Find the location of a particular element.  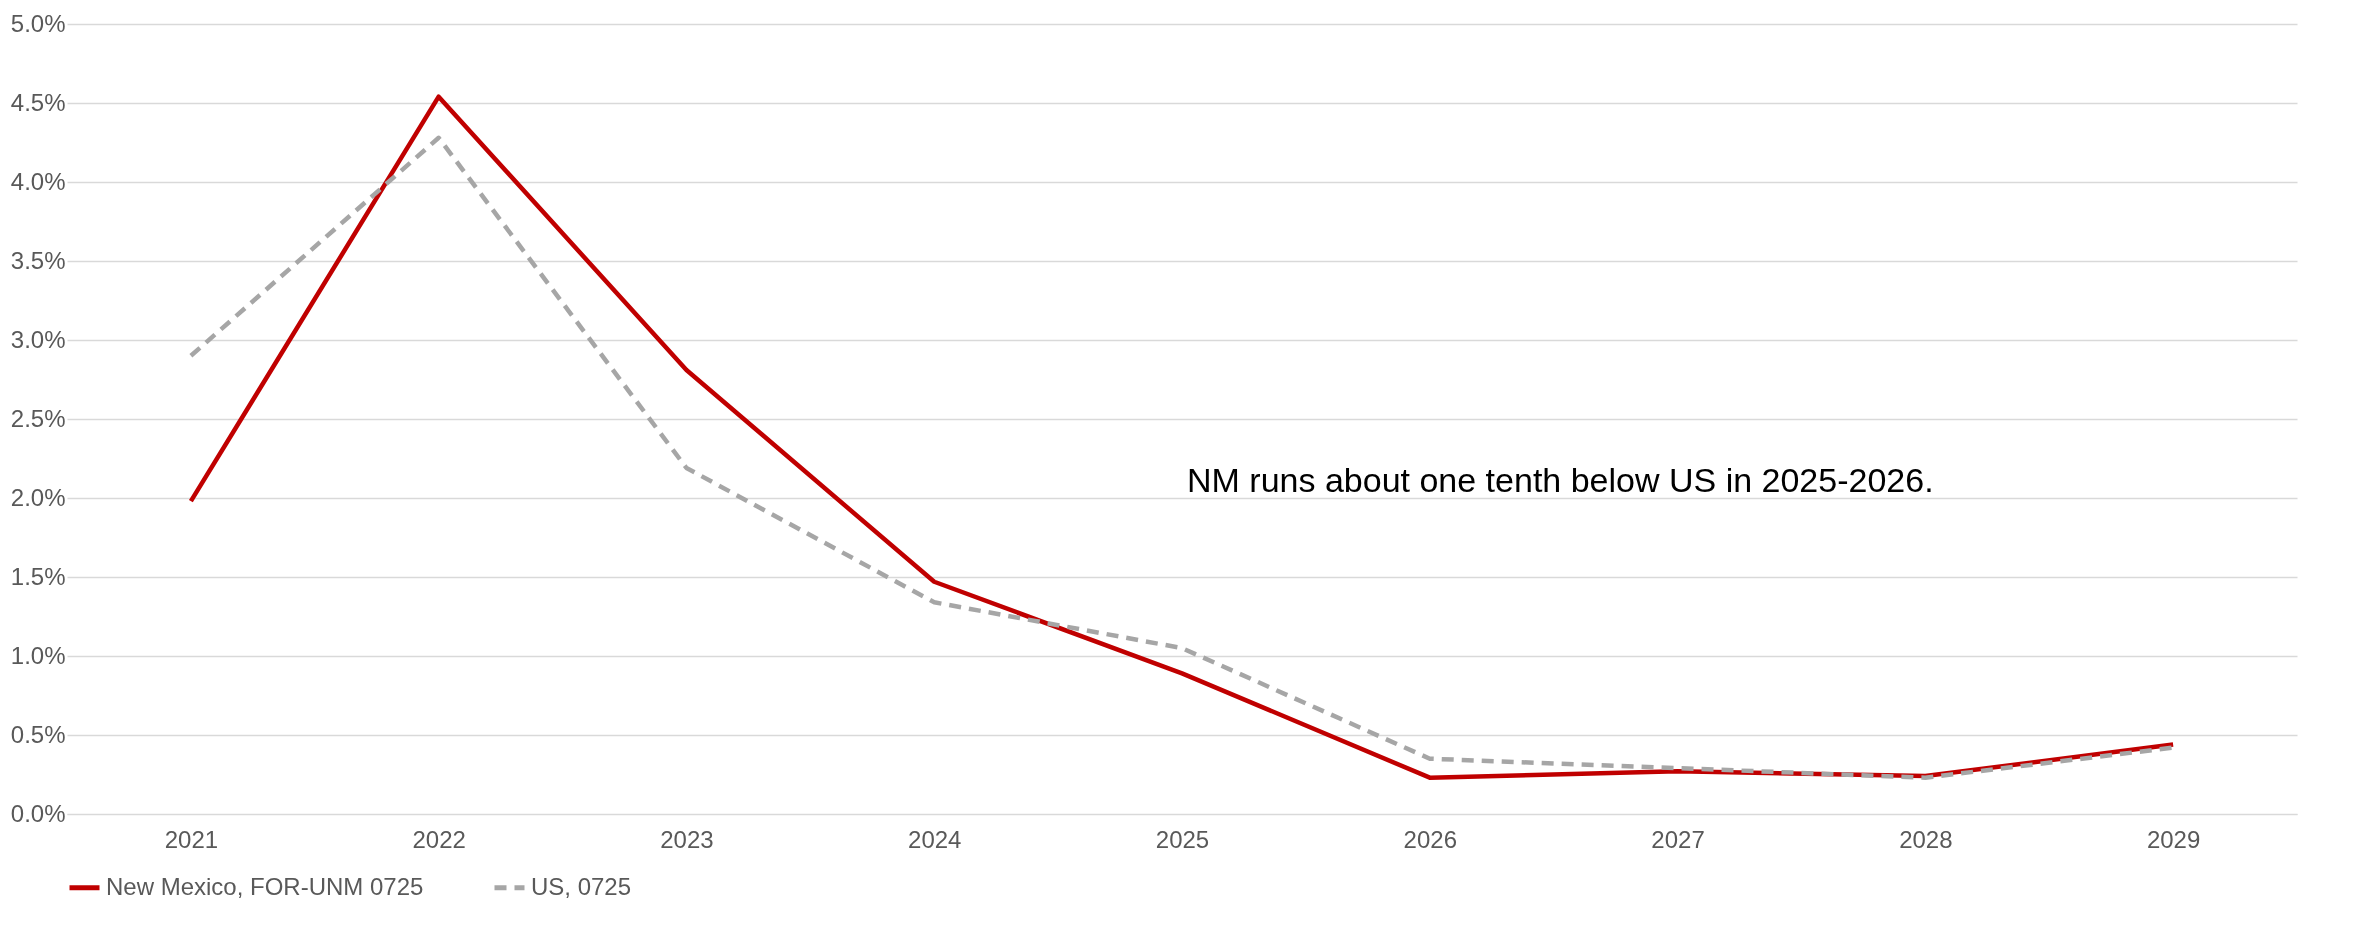

y-tick-label: 1.5% is located at coordinates (38, 576).